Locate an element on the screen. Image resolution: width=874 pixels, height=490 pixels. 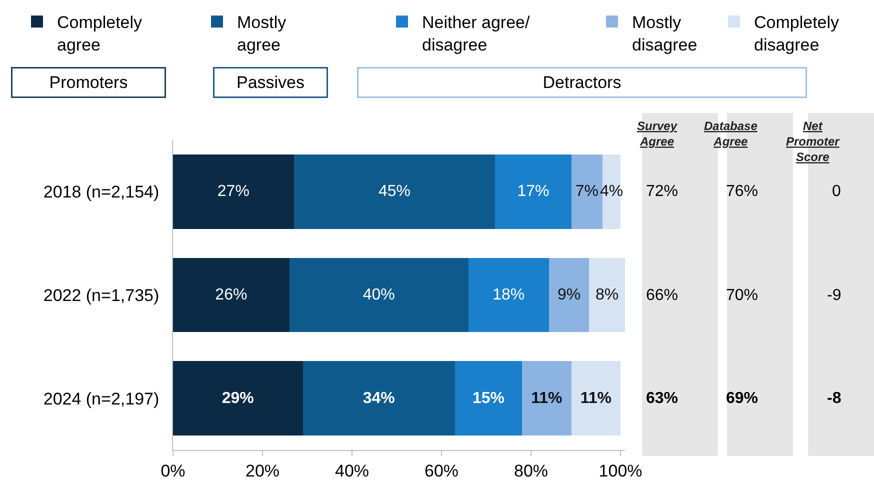
data-label: 27% is located at coordinates (233, 191).